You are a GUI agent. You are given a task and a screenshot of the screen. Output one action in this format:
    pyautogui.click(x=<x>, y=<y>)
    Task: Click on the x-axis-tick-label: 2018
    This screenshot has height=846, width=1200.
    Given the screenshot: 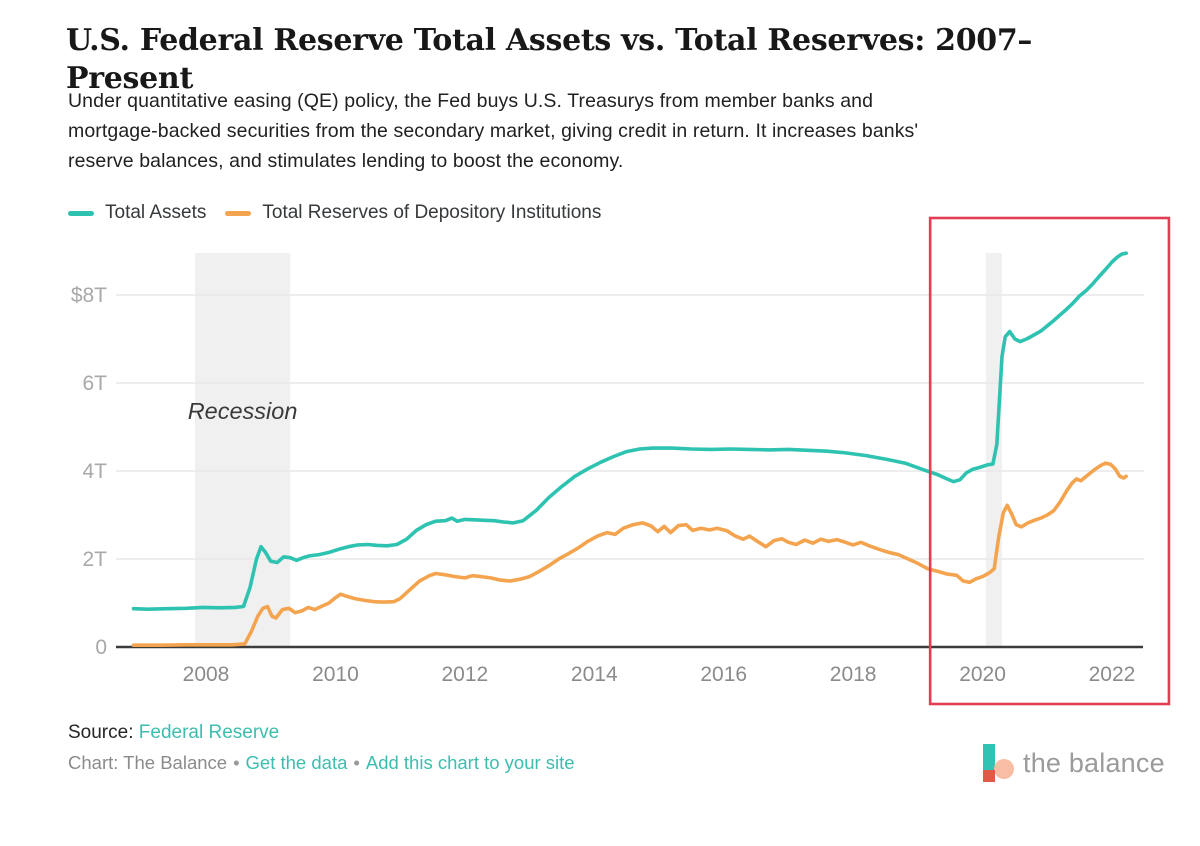 What is the action you would take?
    pyautogui.click(x=853, y=674)
    